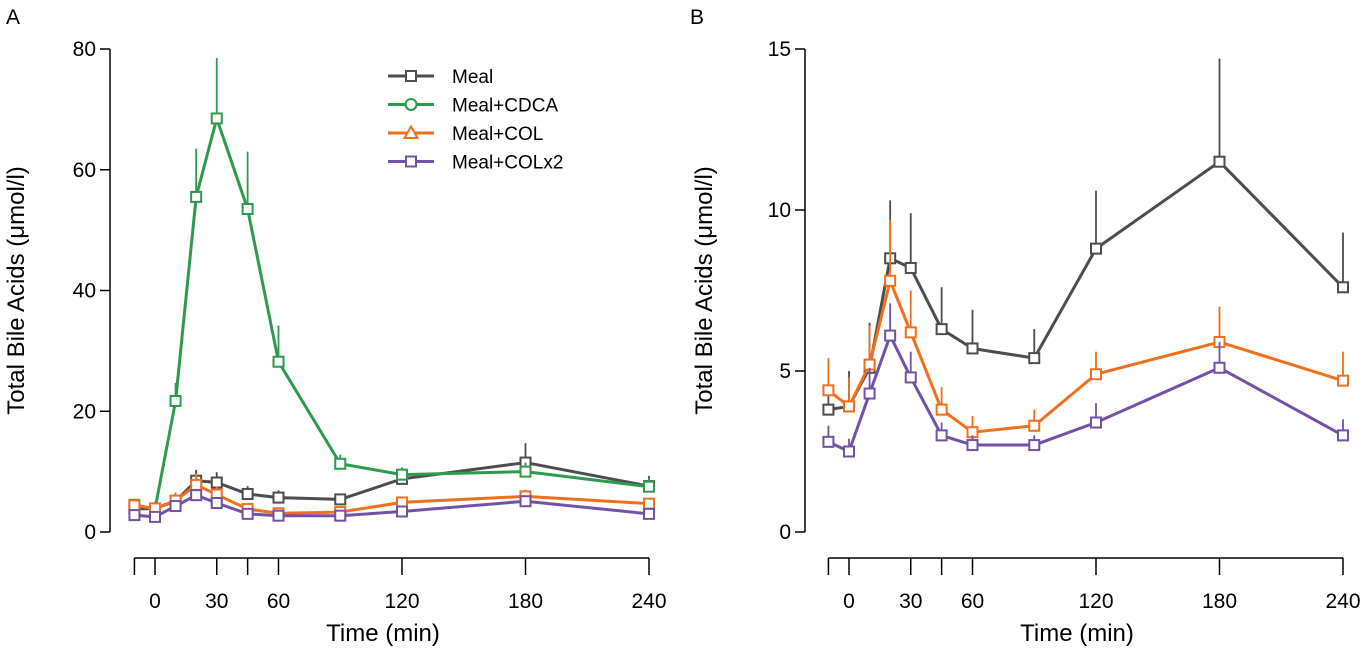  I want to click on legend-meal-colx2-marker, so click(411, 161).